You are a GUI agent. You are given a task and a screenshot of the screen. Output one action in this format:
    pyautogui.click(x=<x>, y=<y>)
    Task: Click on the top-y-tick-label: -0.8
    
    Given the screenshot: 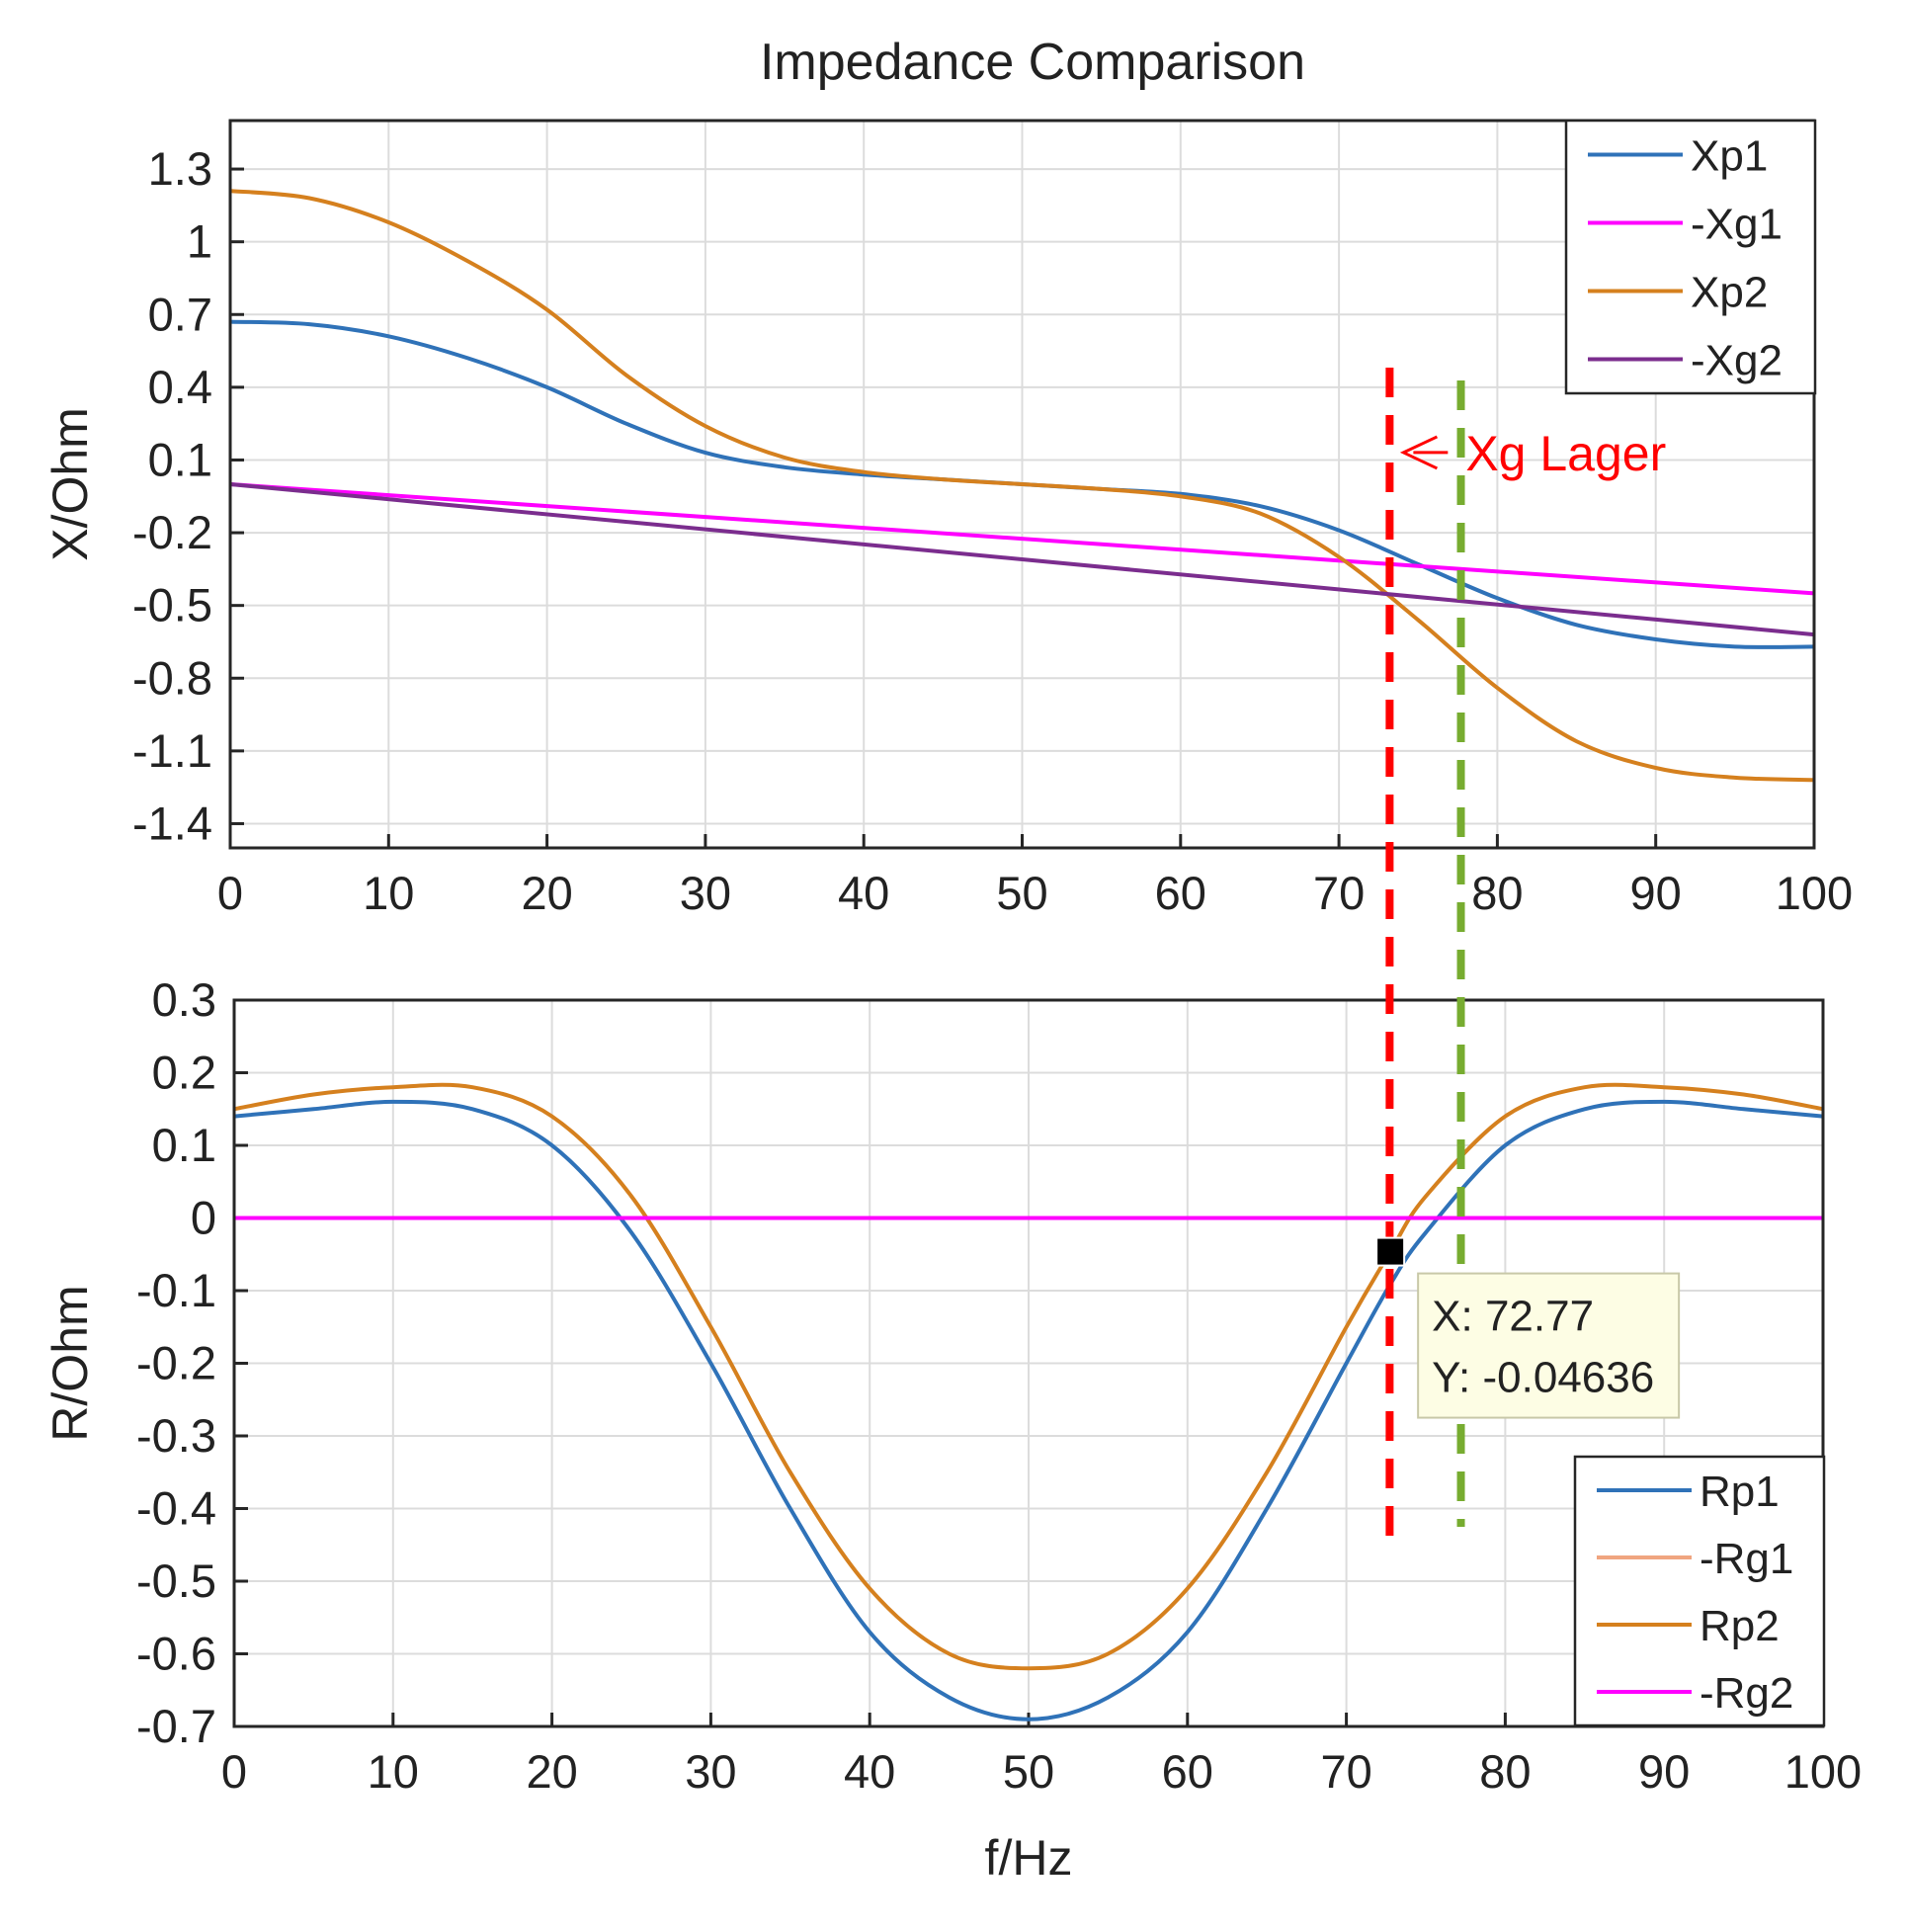 What is the action you would take?
    pyautogui.click(x=172, y=677)
    